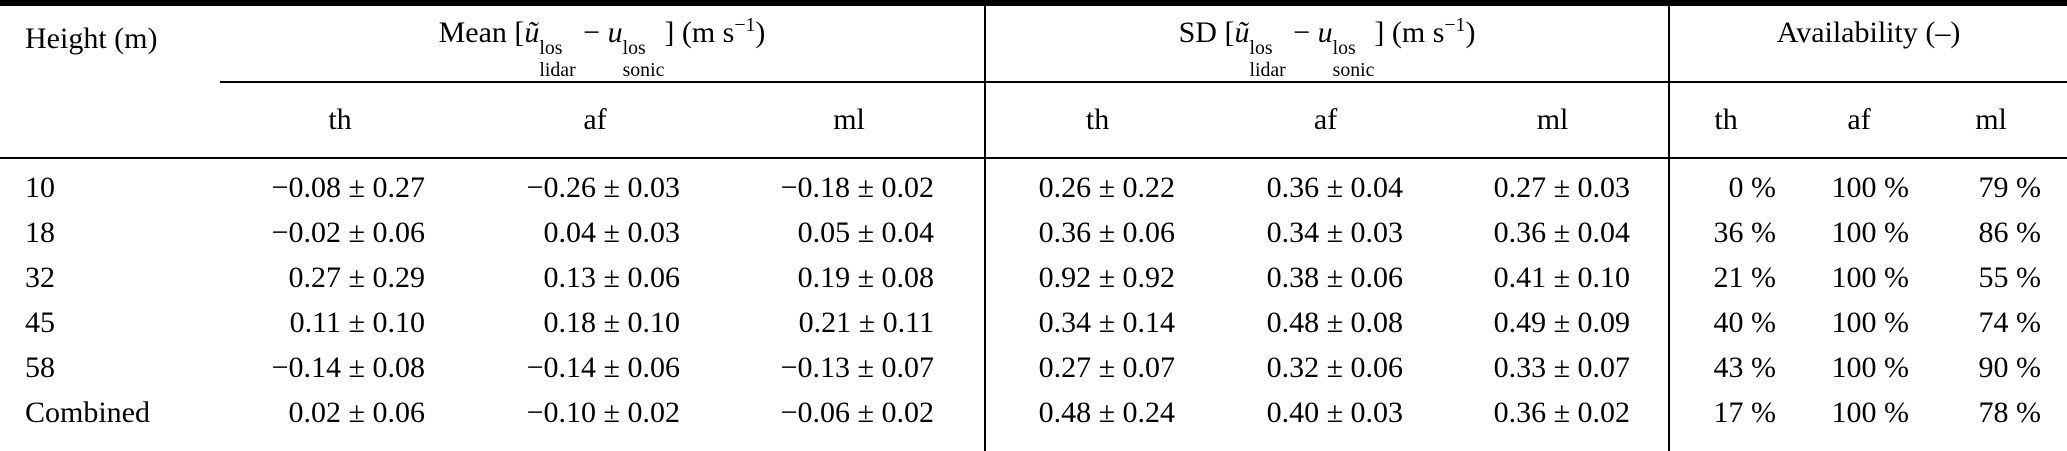 This screenshot has height=451, width=2067. I want to click on sd-af-column-header: af, so click(1327, 121).